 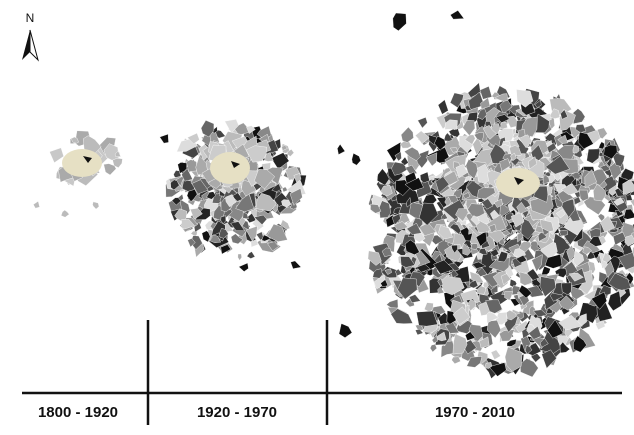 I want to click on north-label: N, so click(x=30, y=18).